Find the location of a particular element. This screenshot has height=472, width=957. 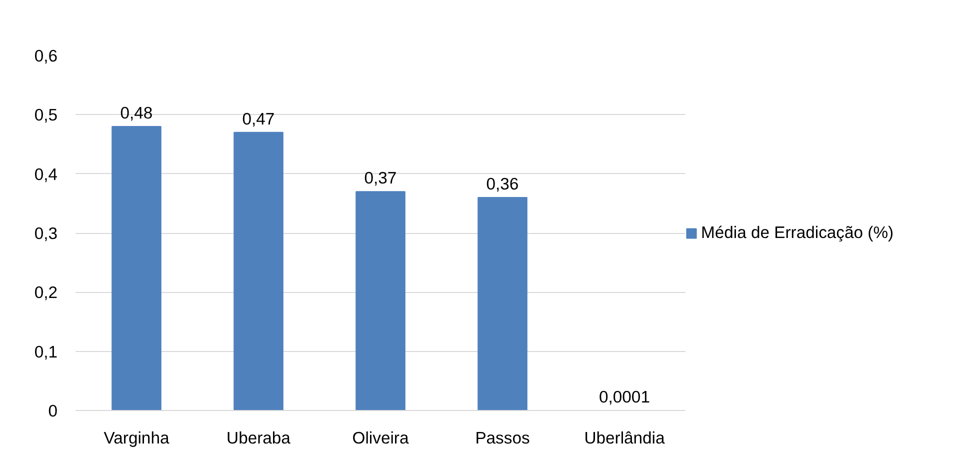

y-tick-label: 0,5 is located at coordinates (46, 115).